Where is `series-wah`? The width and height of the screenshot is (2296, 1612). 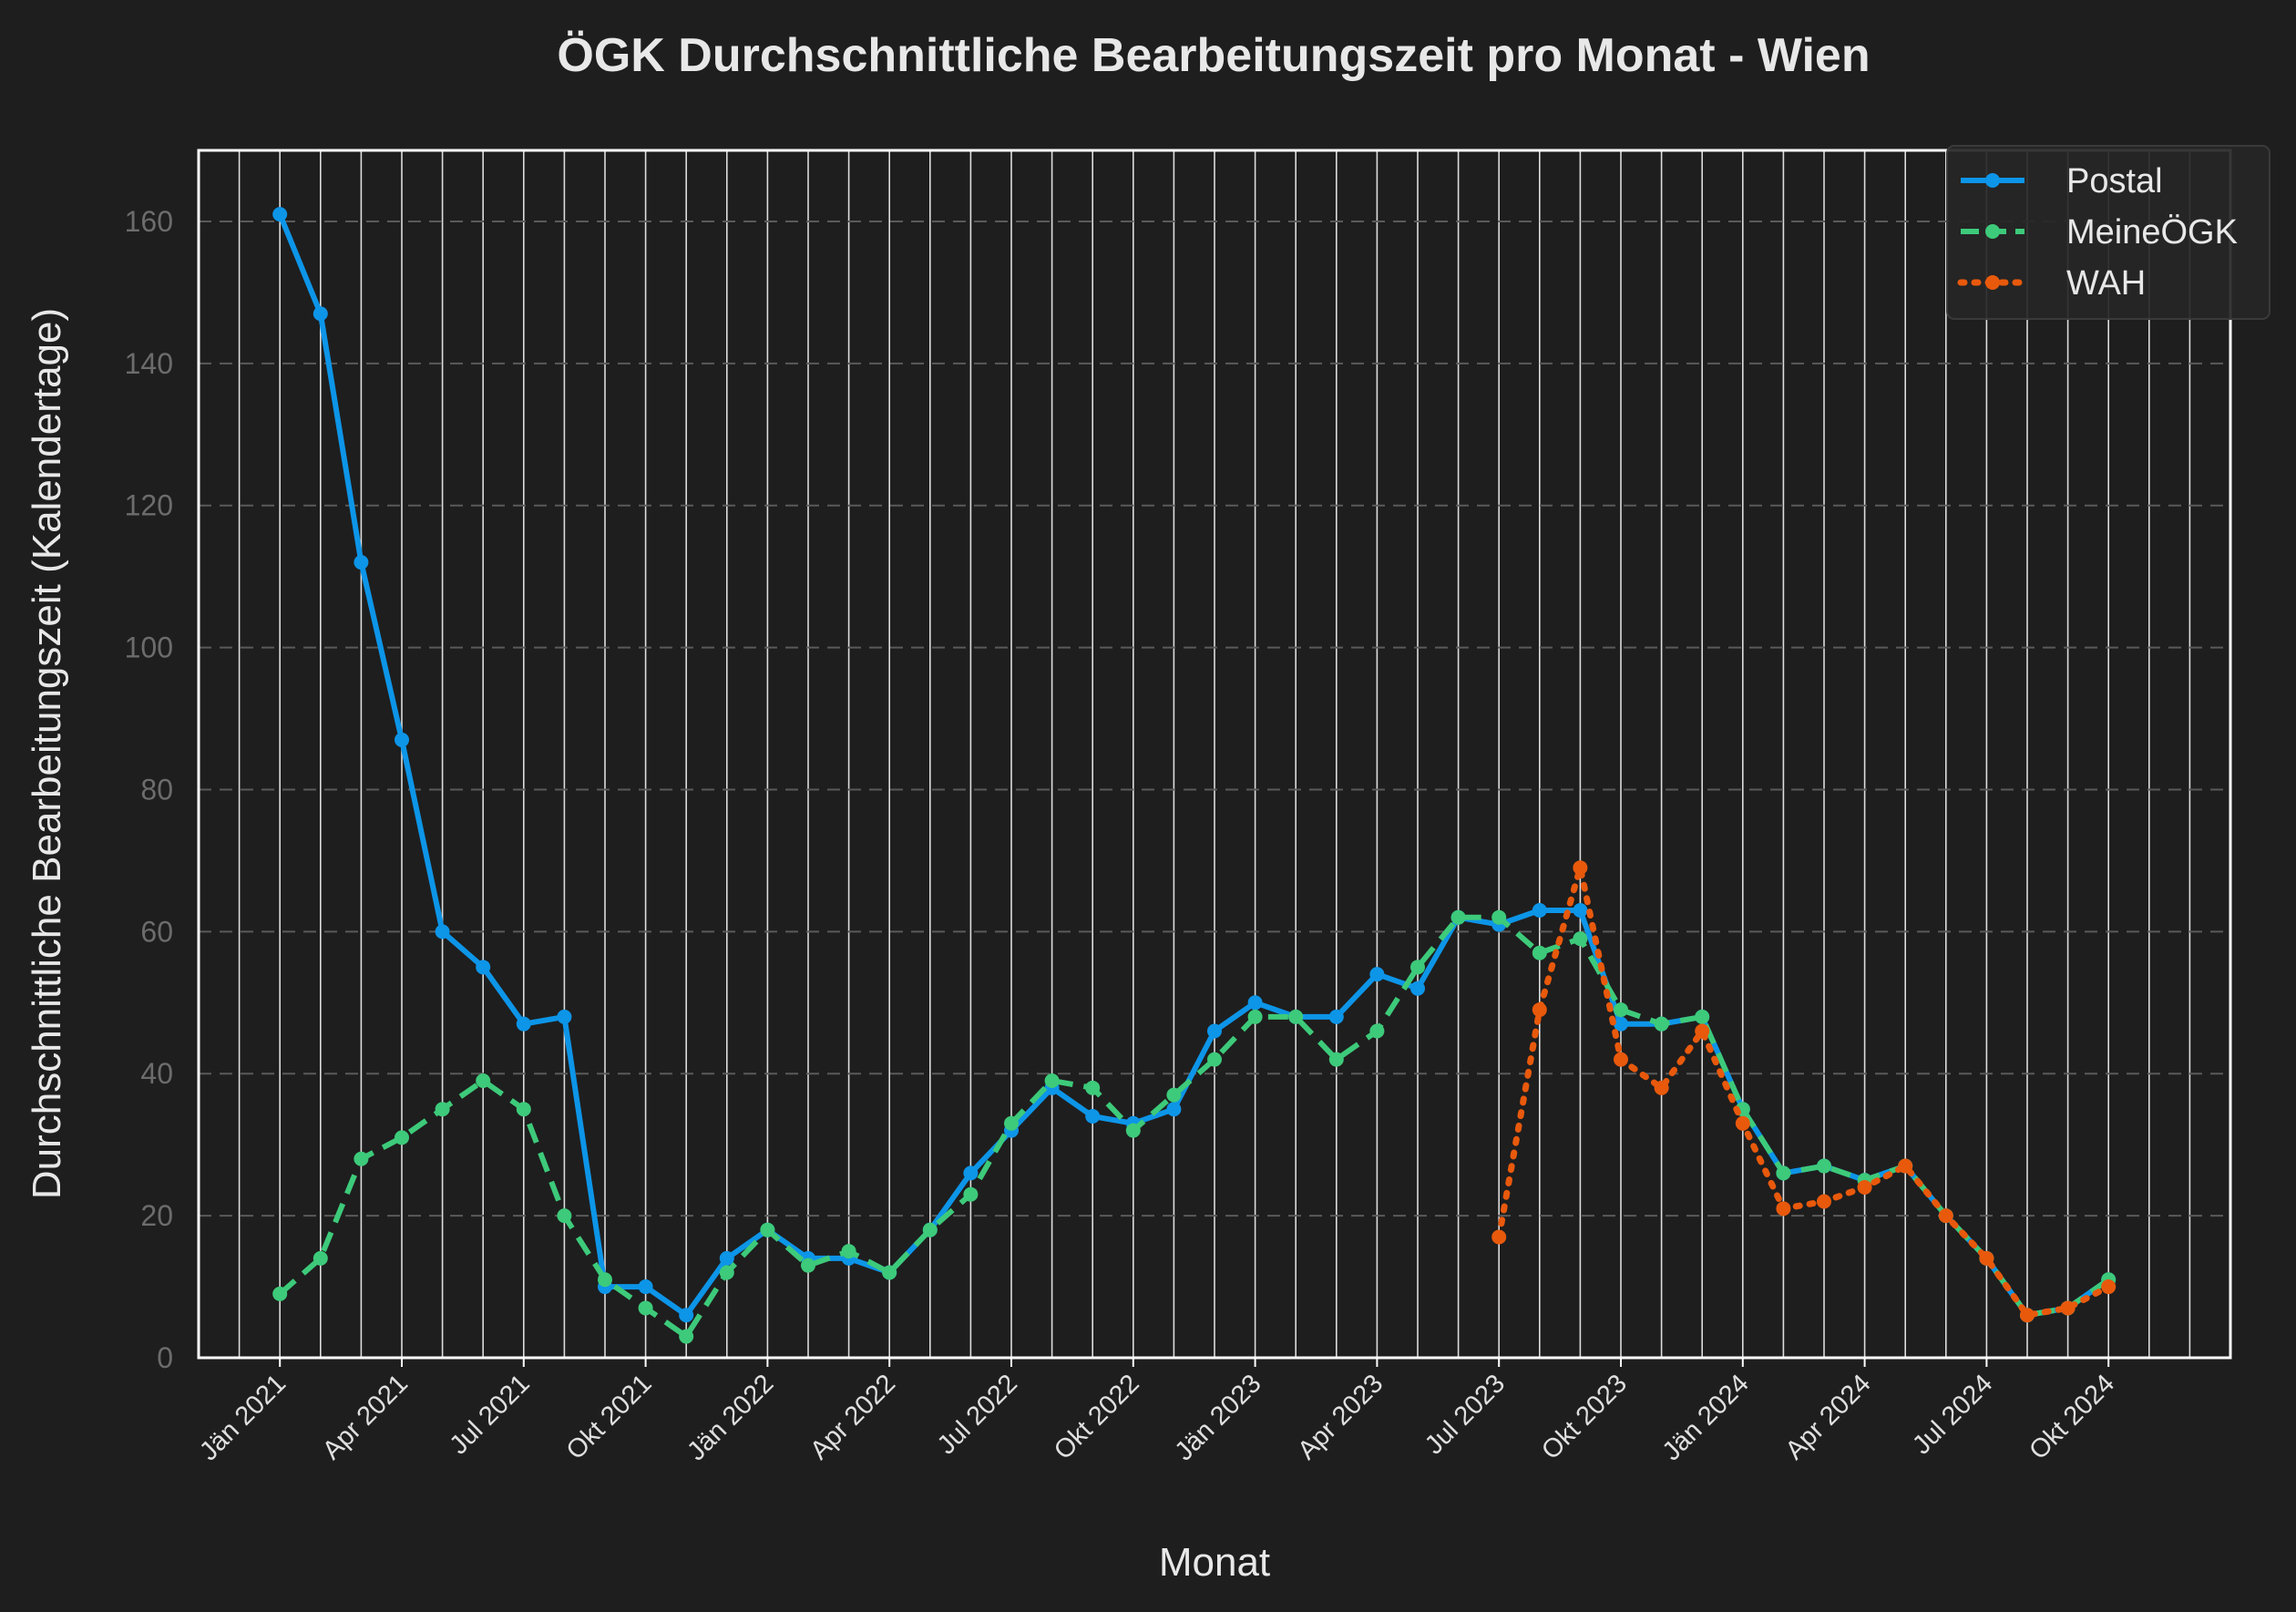
series-wah is located at coordinates (1804, 1091).